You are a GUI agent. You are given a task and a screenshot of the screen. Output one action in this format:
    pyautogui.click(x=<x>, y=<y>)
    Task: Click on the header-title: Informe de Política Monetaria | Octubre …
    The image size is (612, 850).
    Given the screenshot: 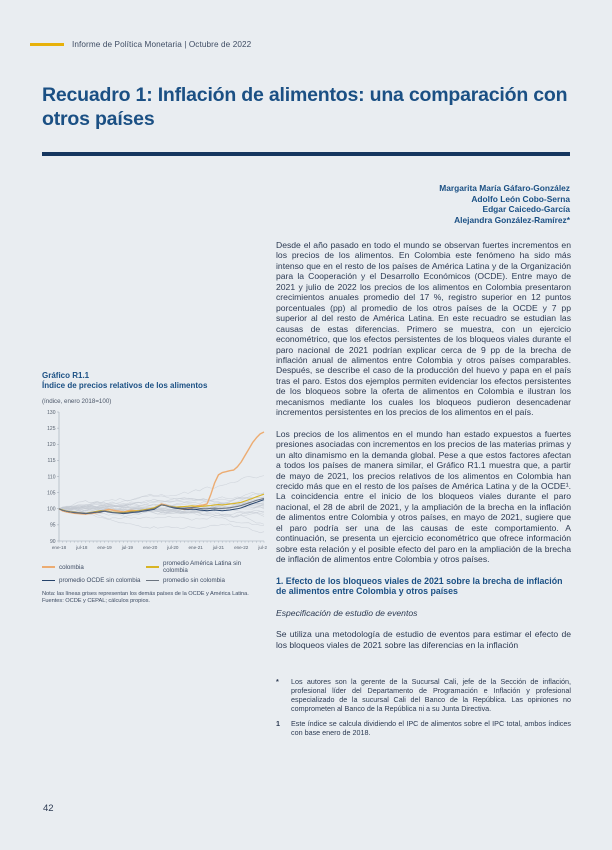 What is the action you would take?
    pyautogui.click(x=162, y=44)
    